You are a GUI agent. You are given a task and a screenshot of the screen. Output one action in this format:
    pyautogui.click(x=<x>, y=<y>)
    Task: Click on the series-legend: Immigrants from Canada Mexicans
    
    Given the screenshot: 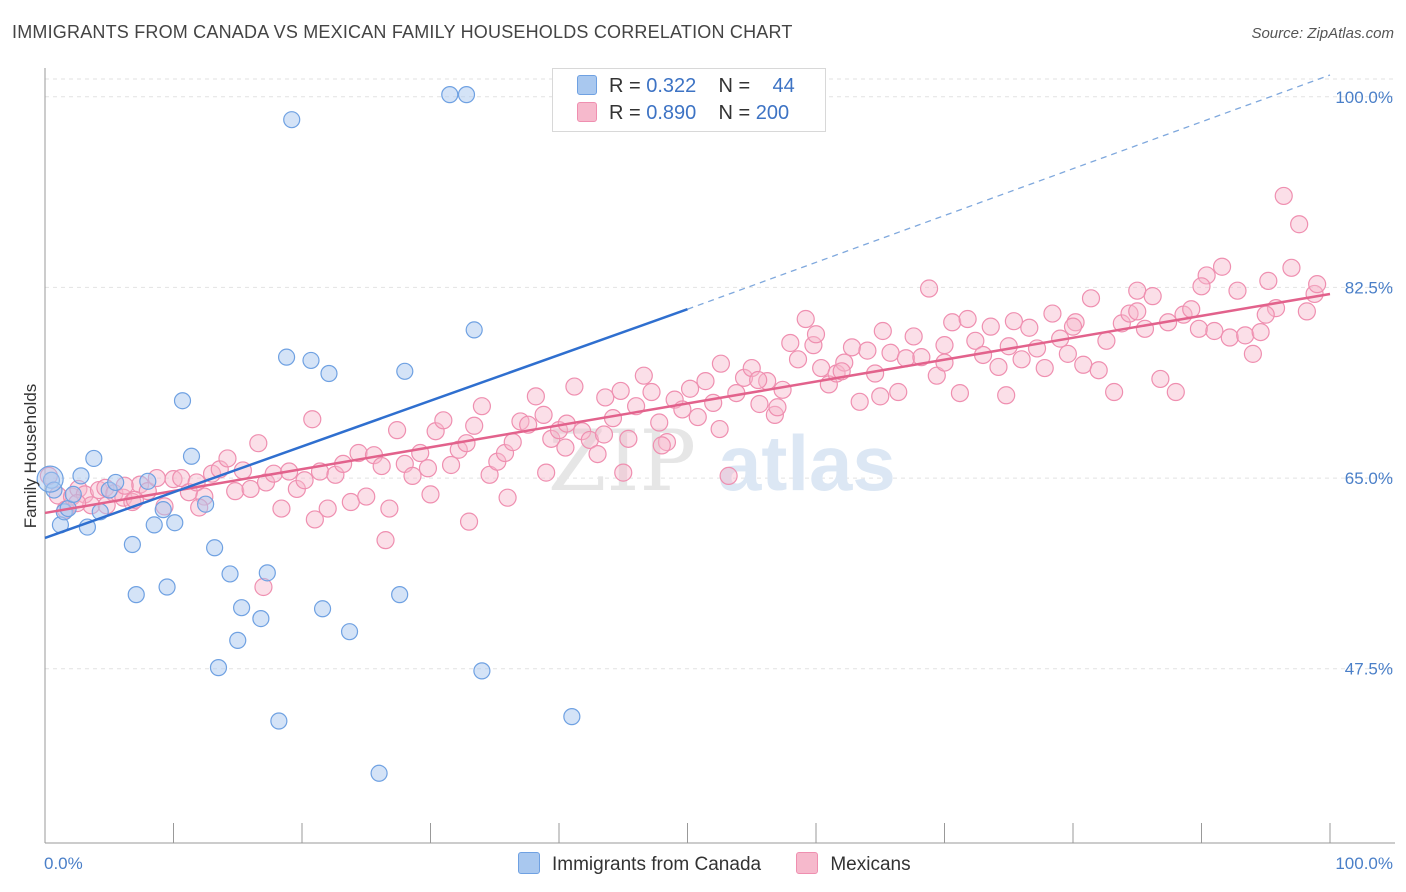 What is the action you would take?
    pyautogui.click(x=729, y=864)
    